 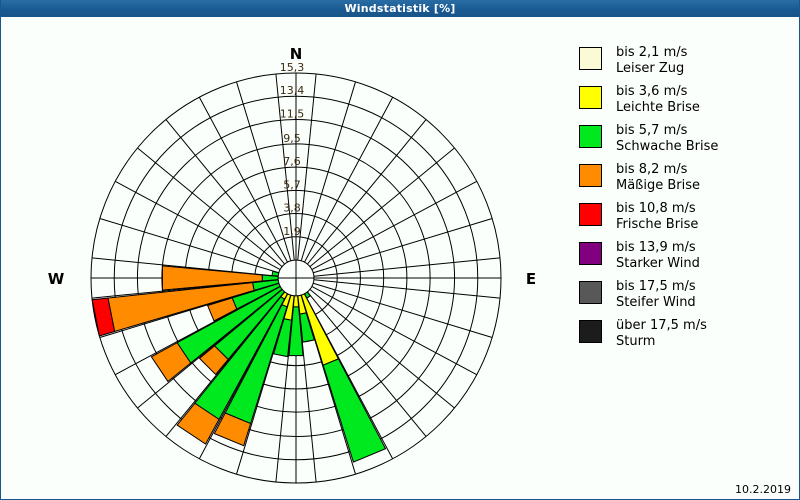 What do you see at coordinates (657, 224) in the screenshot?
I see `legend-beaufort-name: Frische Brise` at bounding box center [657, 224].